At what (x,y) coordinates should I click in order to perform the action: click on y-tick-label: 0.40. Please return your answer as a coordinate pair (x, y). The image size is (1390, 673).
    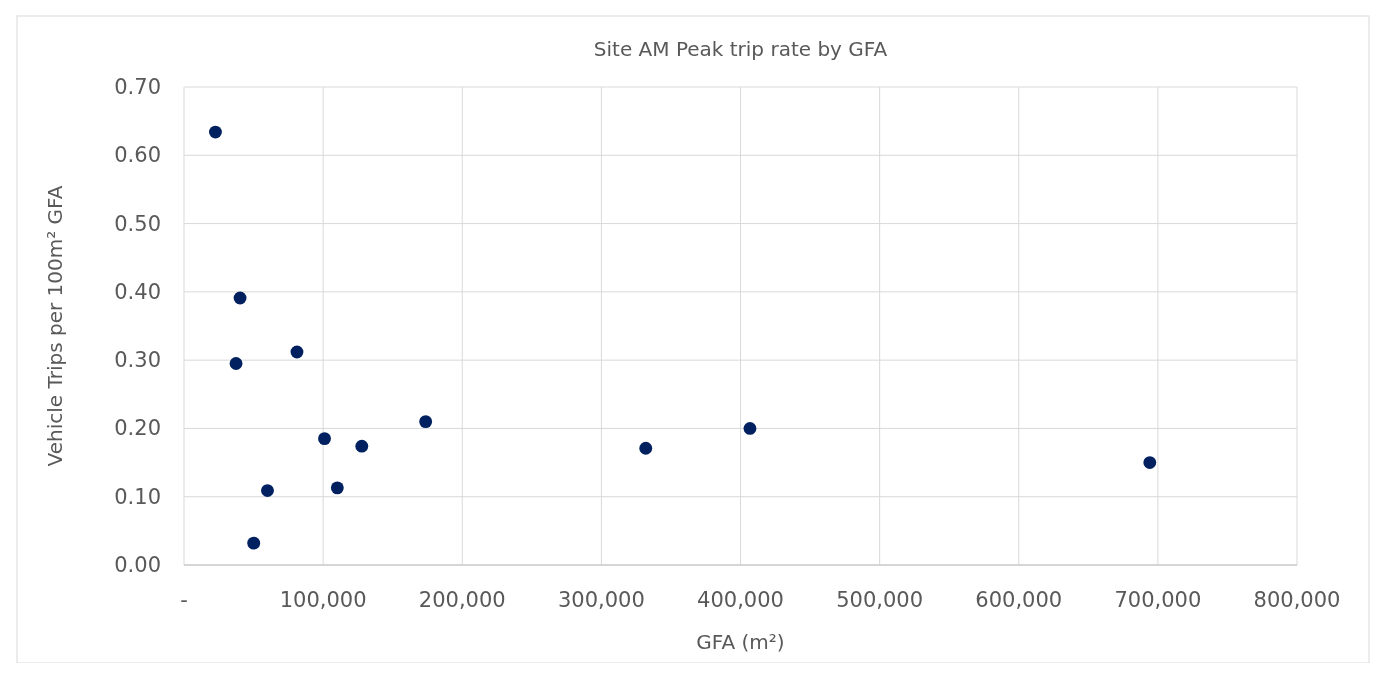
    Looking at the image, I should click on (137, 291).